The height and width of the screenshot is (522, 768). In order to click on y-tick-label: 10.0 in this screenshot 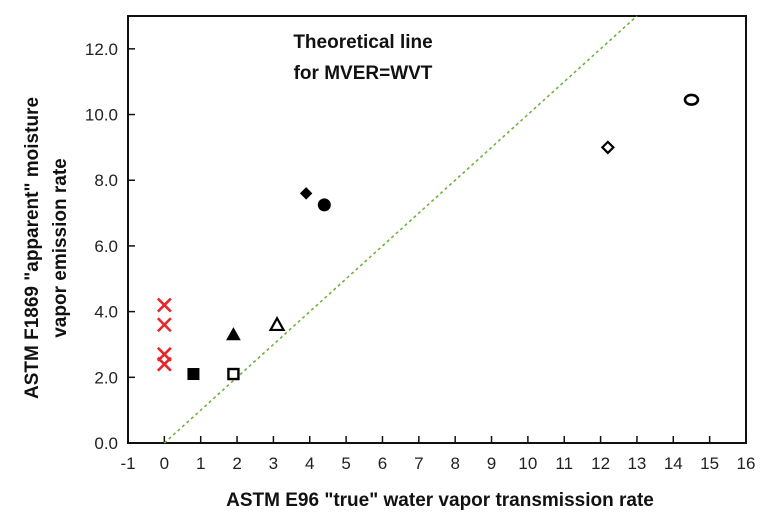, I will do `click(101, 115)`.